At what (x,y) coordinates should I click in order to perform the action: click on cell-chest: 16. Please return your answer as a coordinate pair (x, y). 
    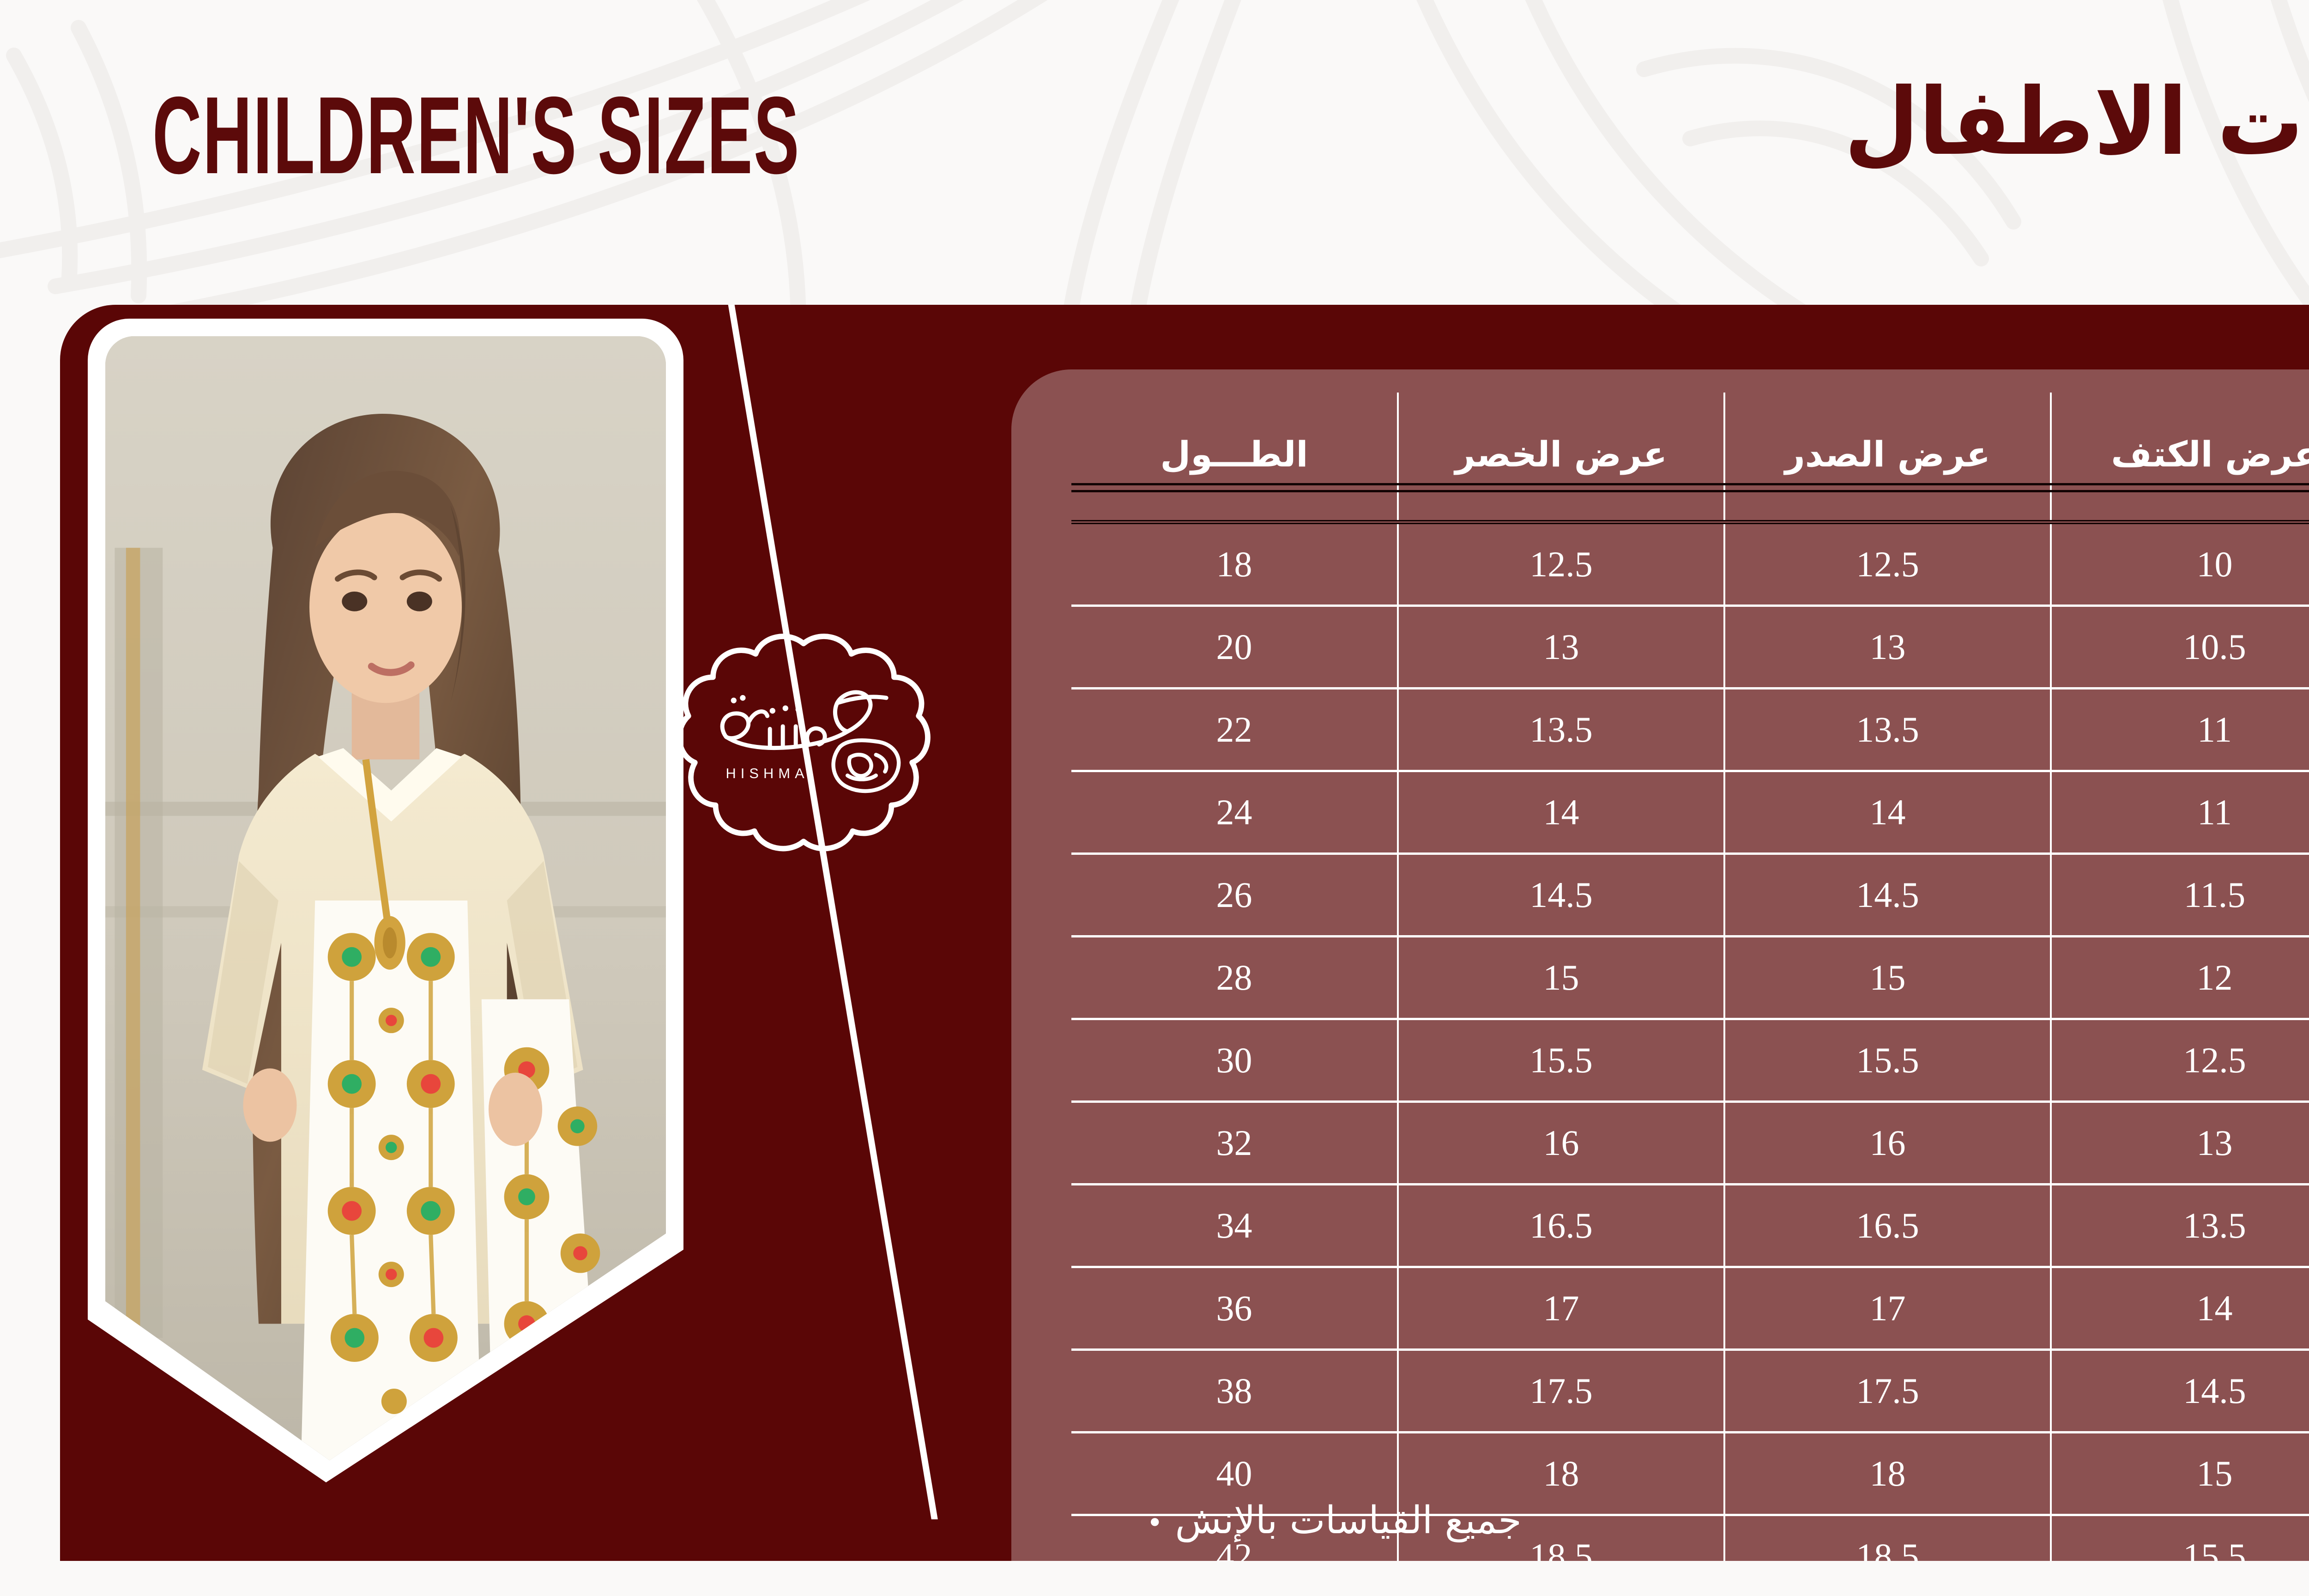
    Looking at the image, I should click on (1887, 1142).